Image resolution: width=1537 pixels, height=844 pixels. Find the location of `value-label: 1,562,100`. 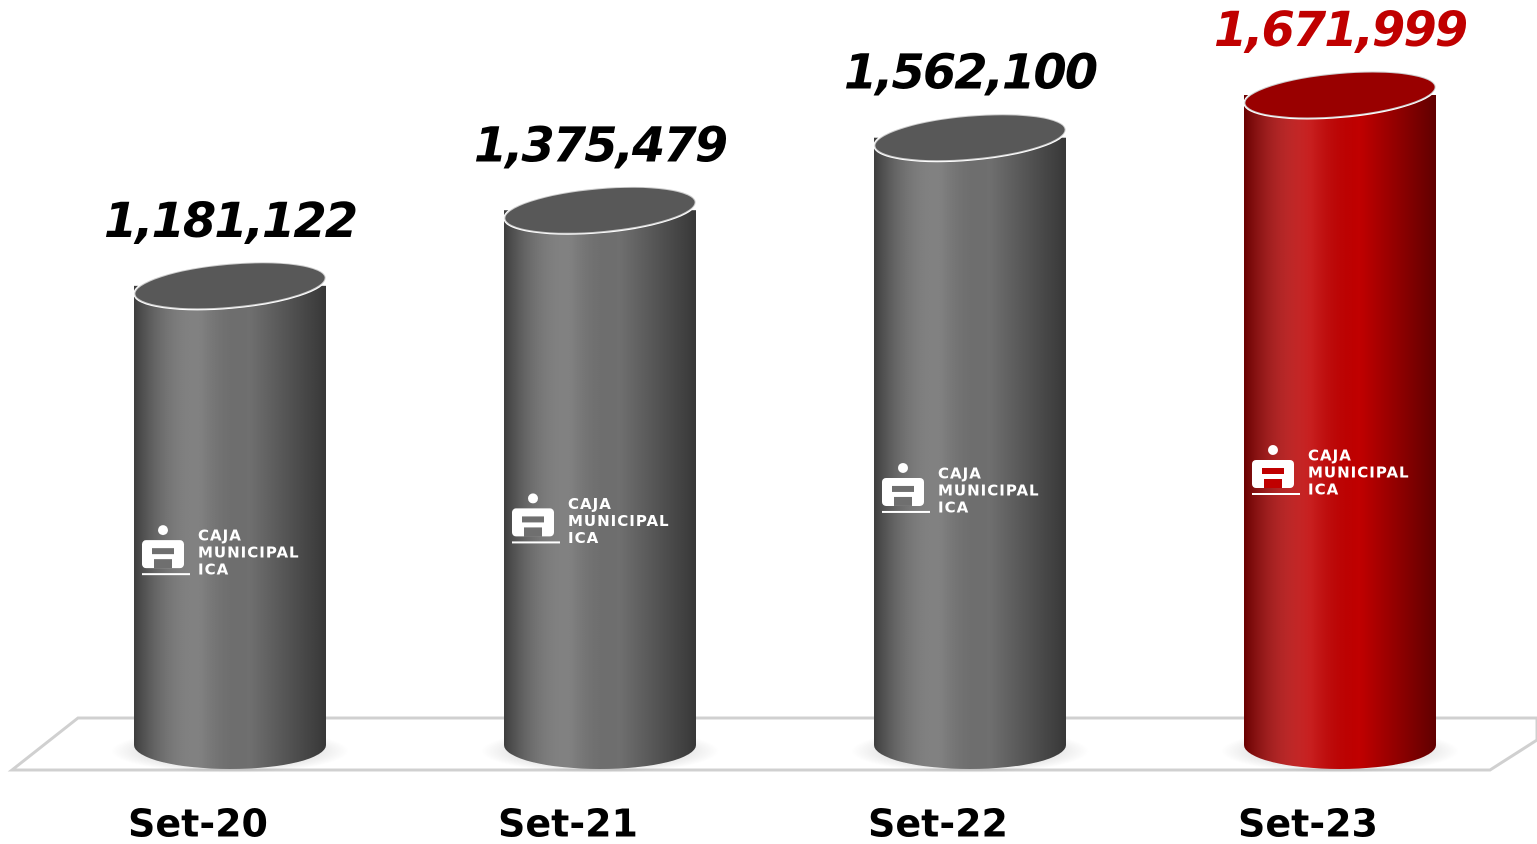

value-label: 1,562,100 is located at coordinates (970, 73).